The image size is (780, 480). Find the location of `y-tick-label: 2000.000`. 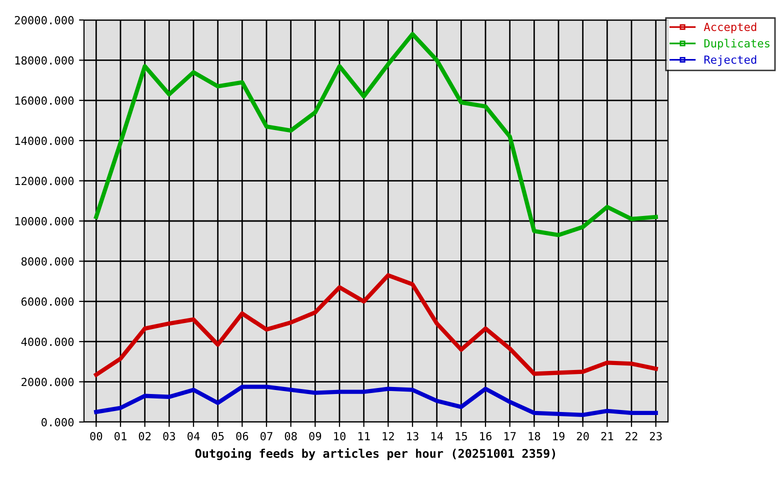

y-tick-label: 2000.000 is located at coordinates (48, 382).